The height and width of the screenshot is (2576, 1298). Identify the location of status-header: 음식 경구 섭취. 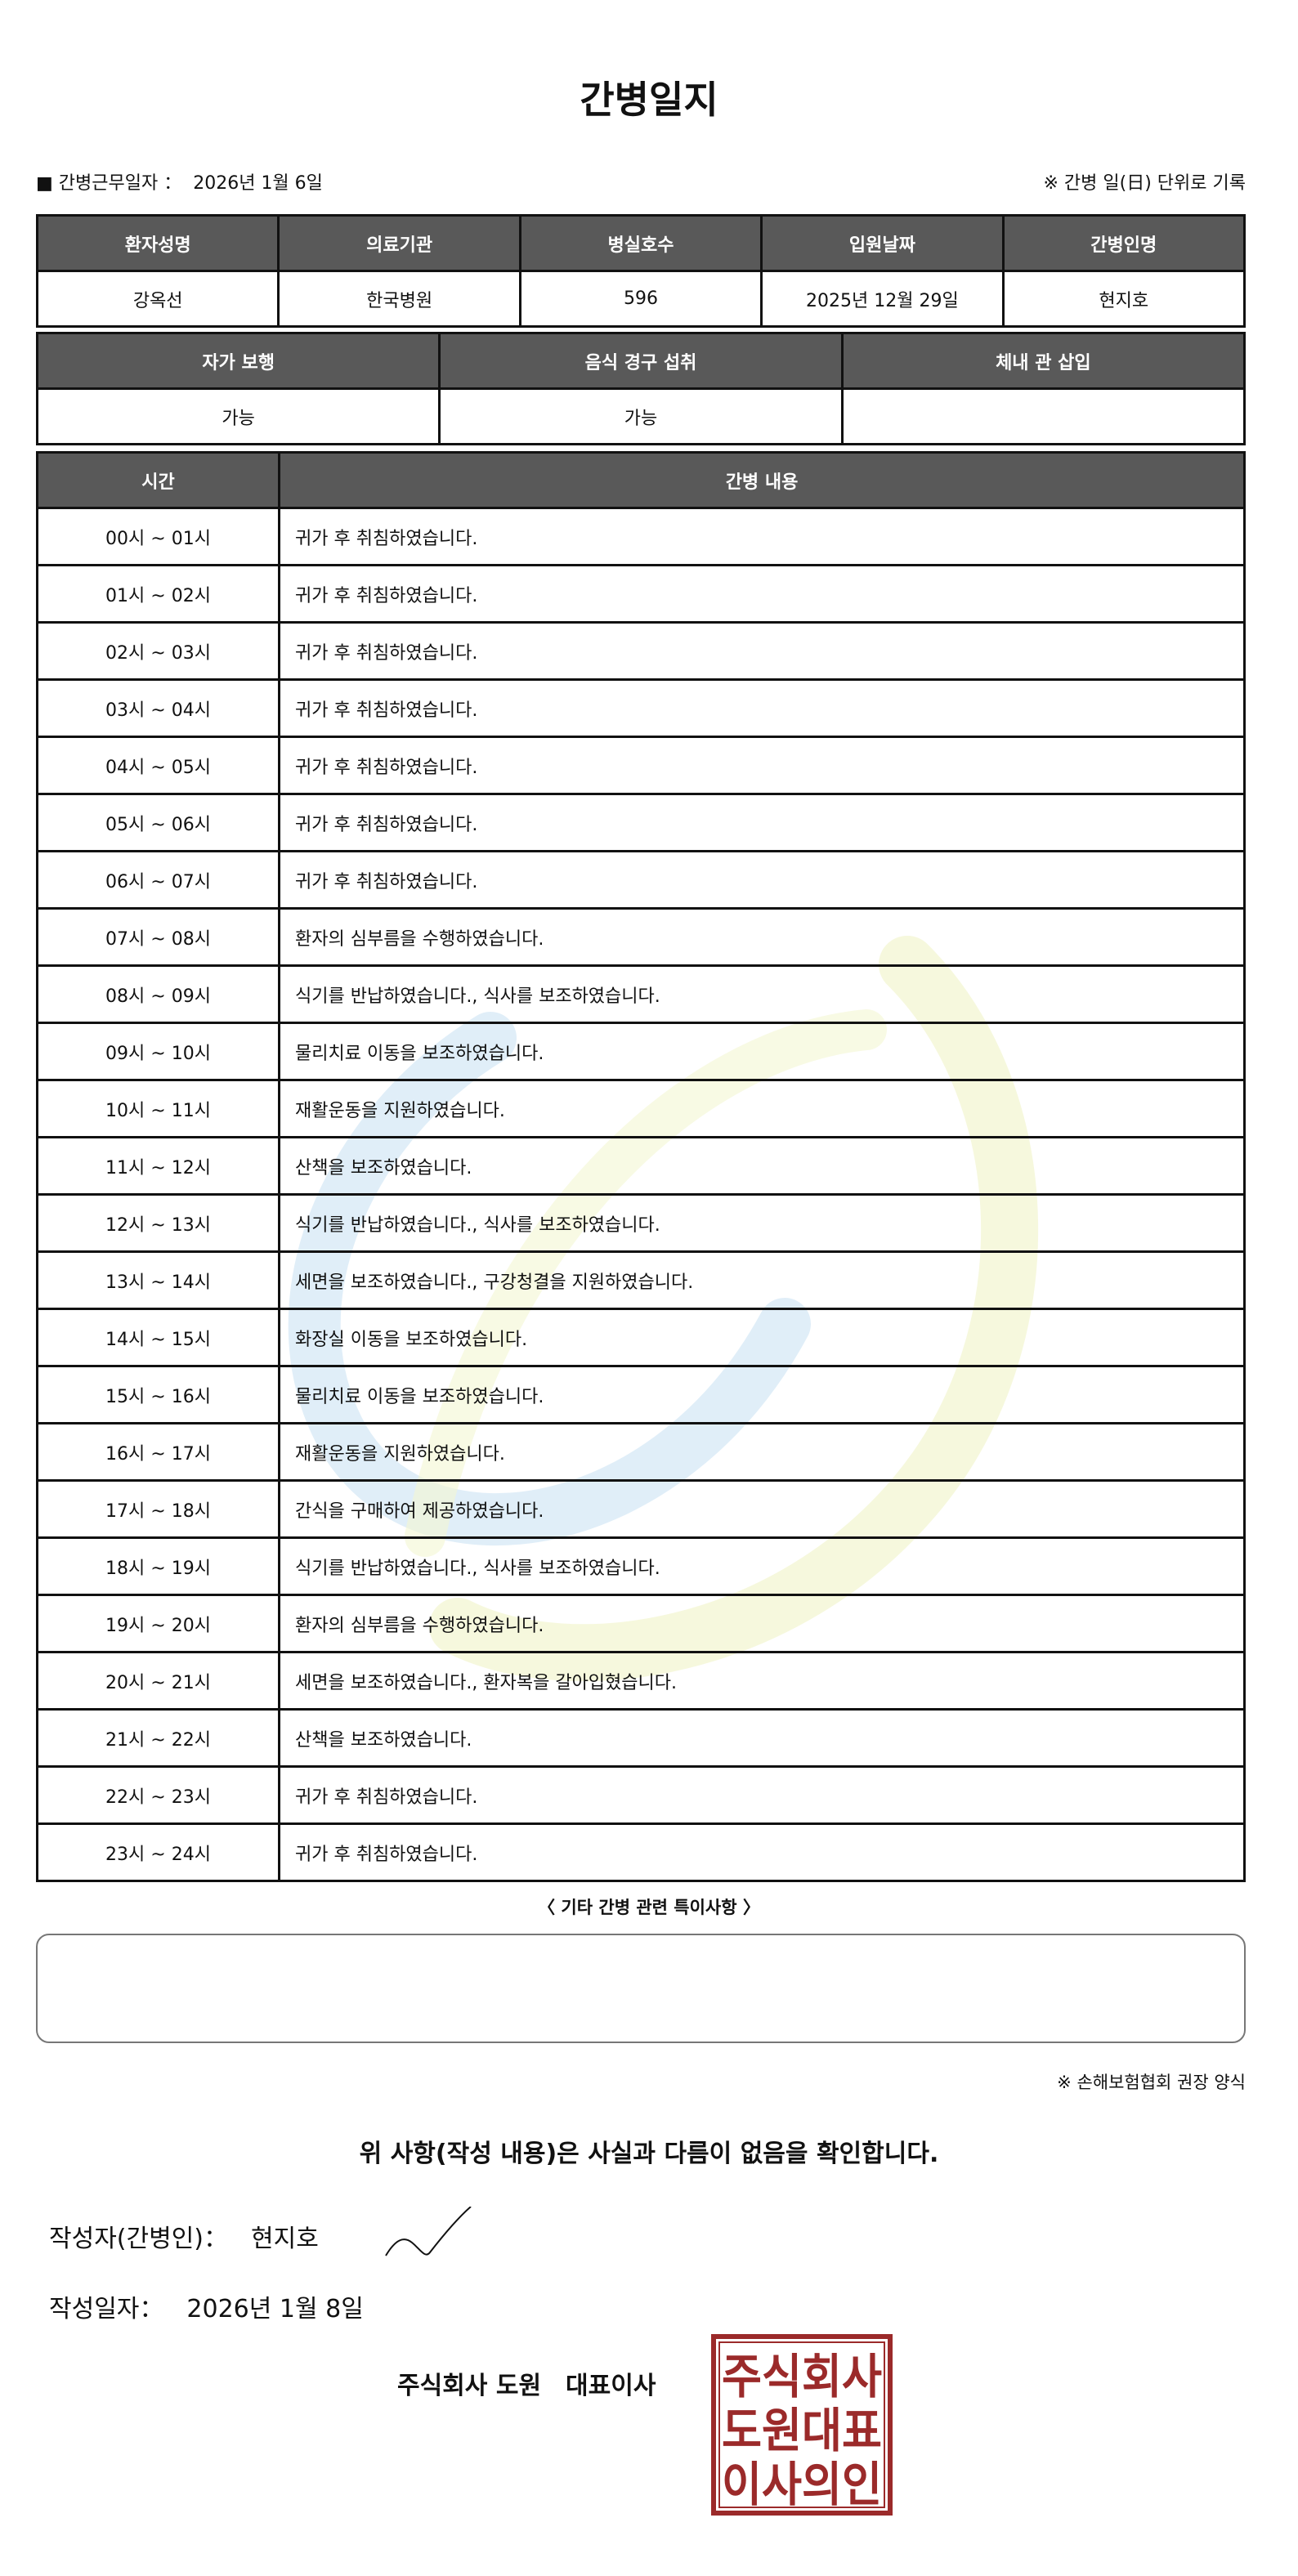
(641, 361).